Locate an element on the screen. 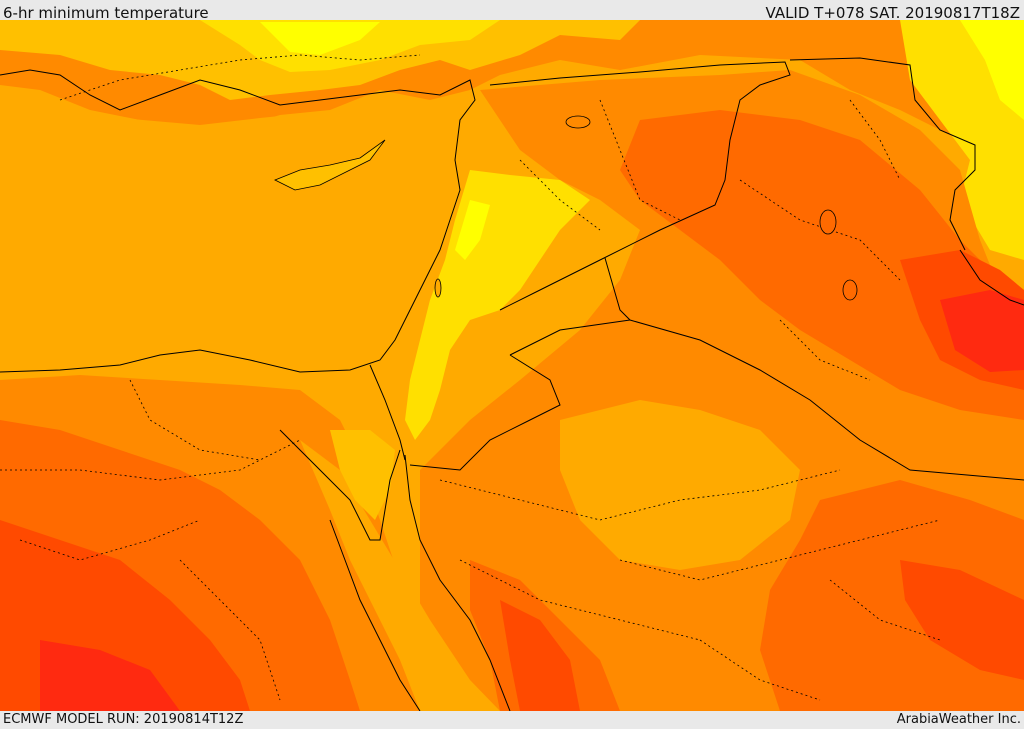  temp-band-egypt-hot is located at coordinates (110, 675).